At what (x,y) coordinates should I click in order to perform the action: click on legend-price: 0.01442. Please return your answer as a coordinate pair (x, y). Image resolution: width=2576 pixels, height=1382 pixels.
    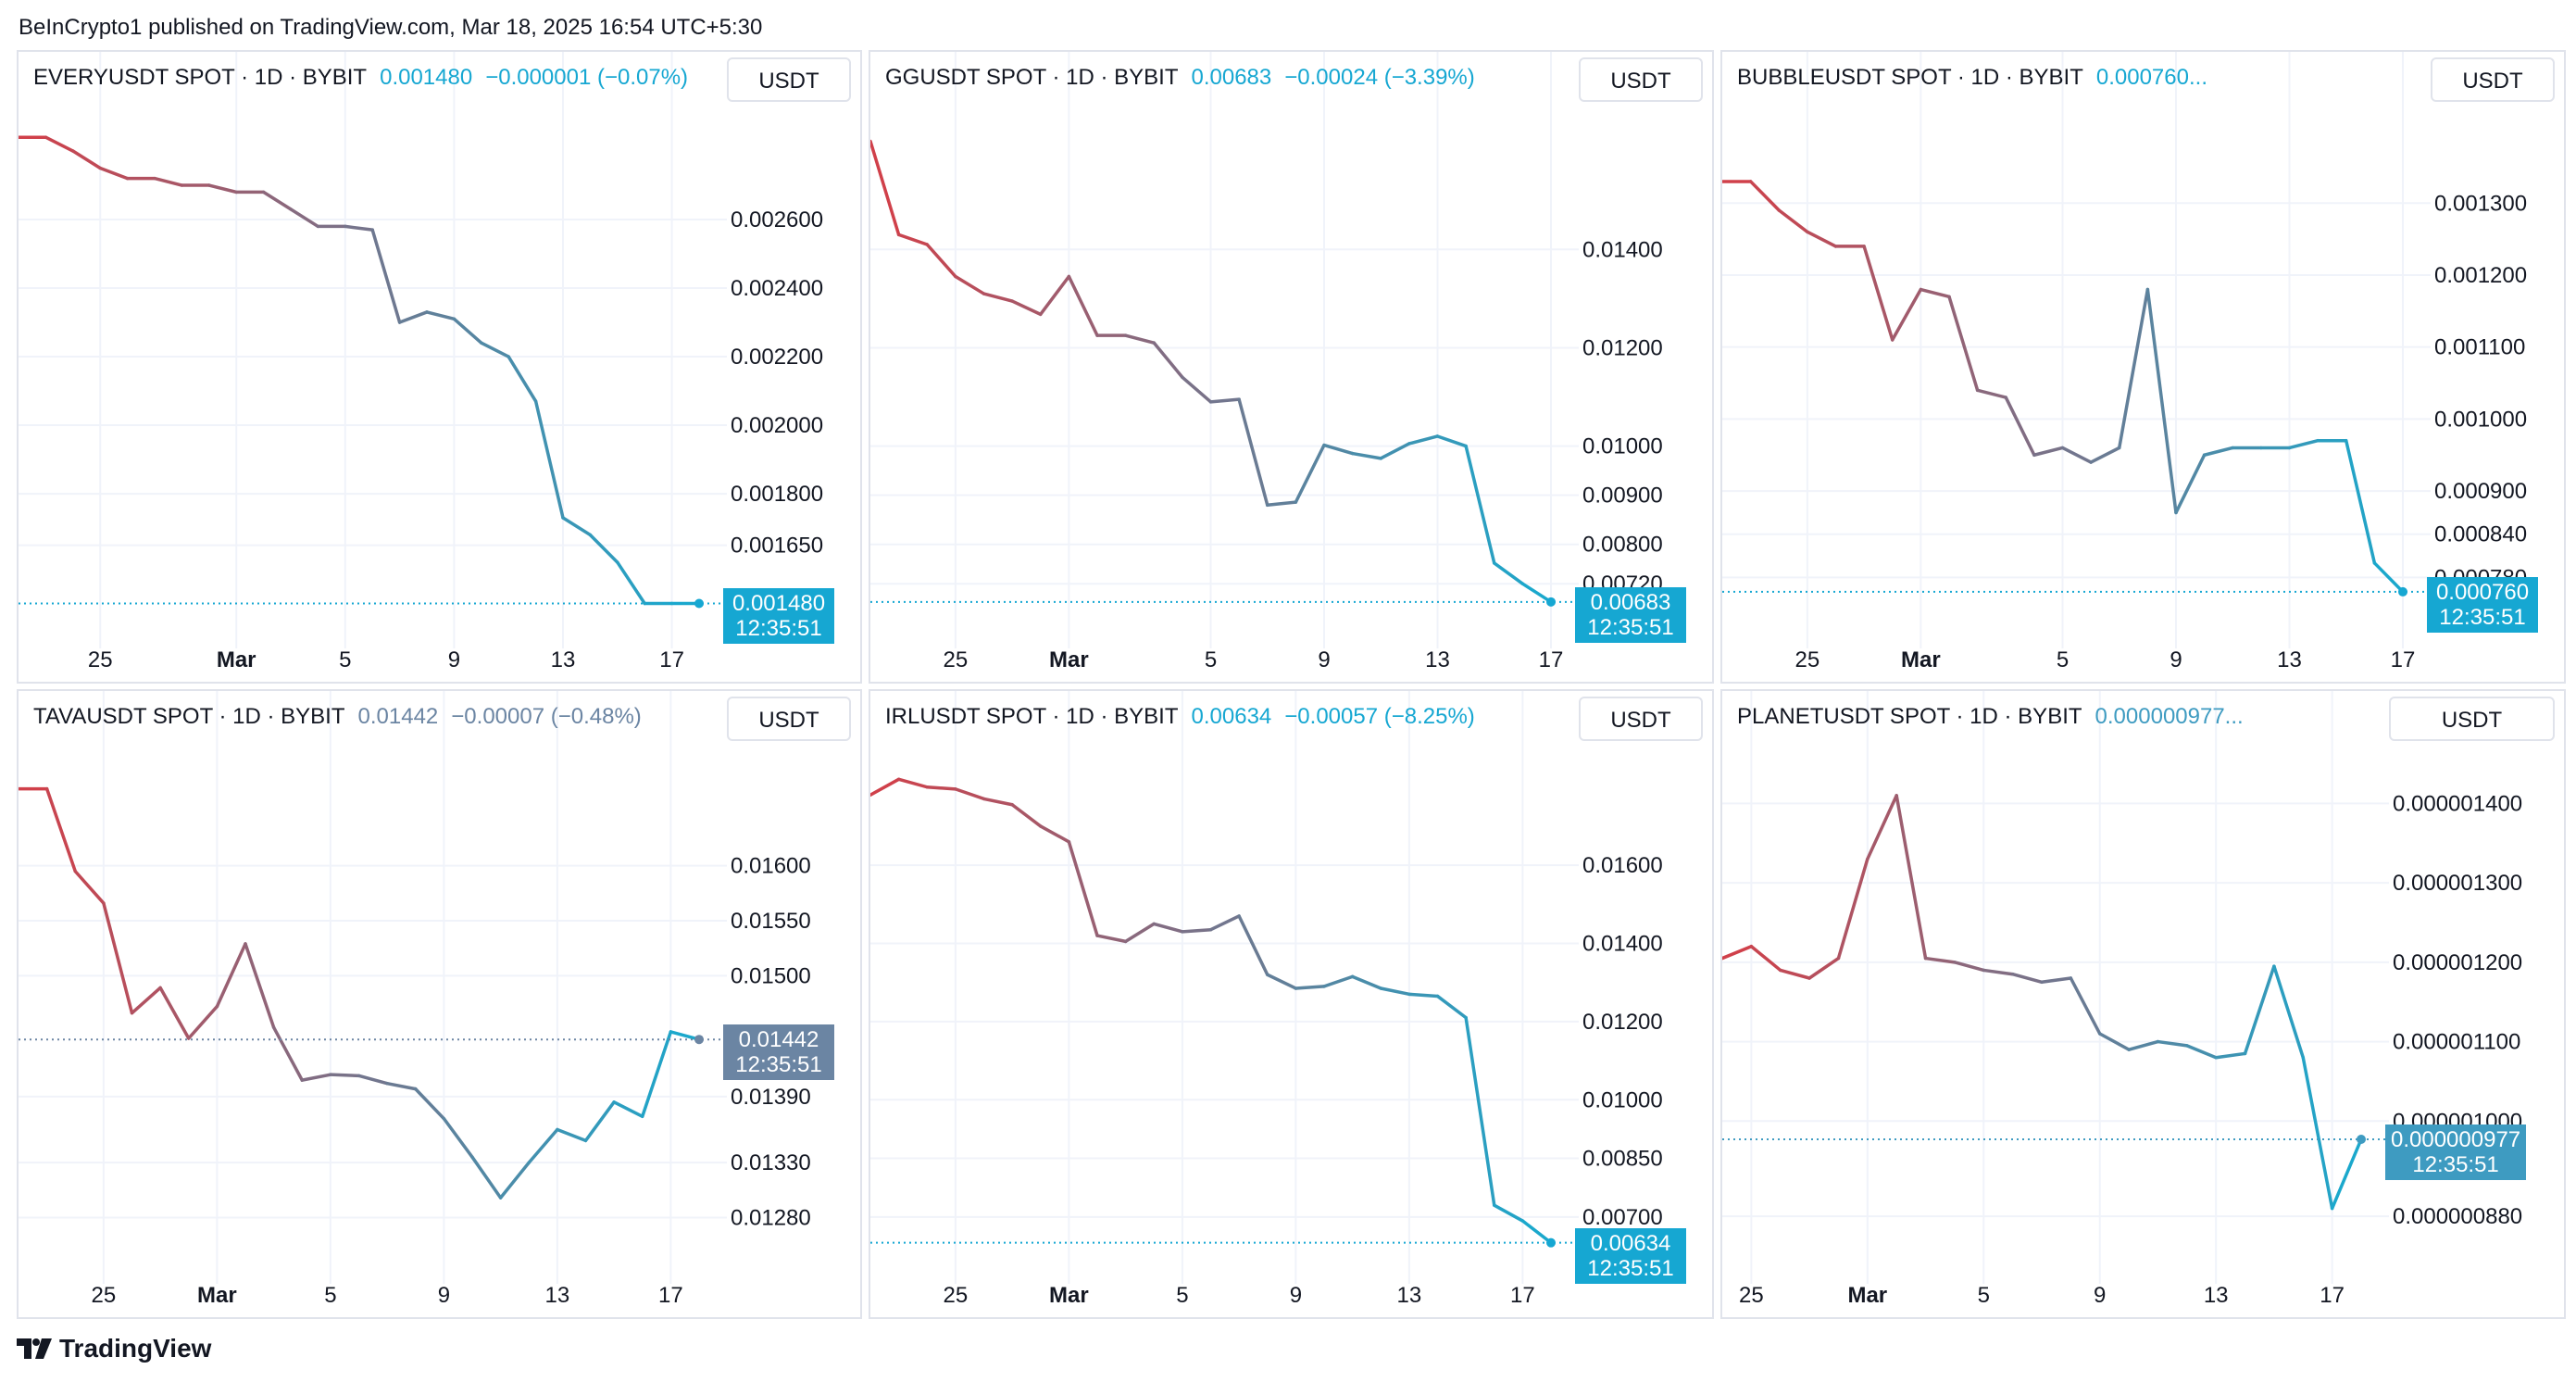
    Looking at the image, I should click on (398, 716).